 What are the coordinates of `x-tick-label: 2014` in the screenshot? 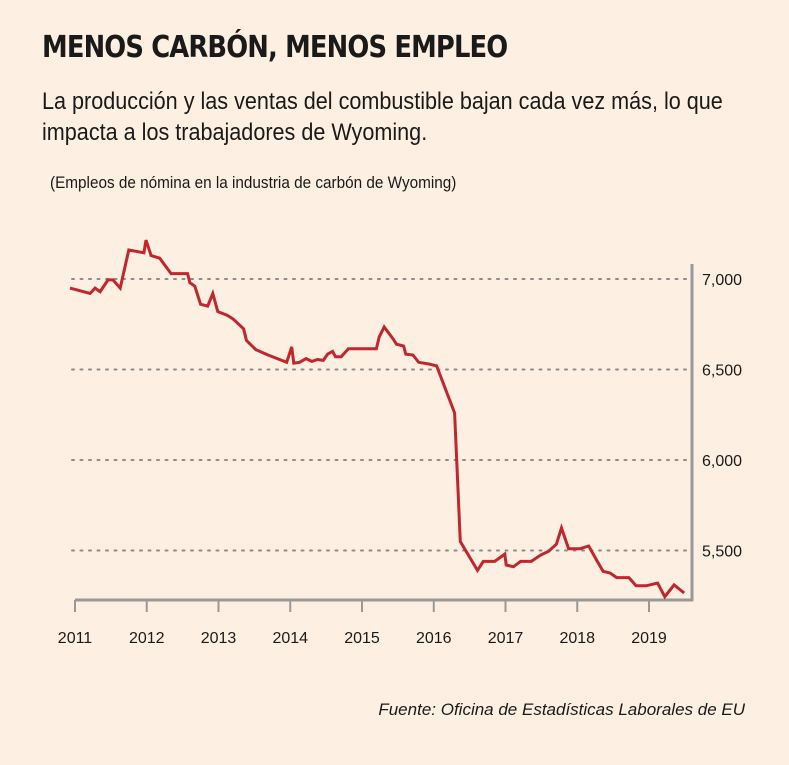 It's located at (290, 638).